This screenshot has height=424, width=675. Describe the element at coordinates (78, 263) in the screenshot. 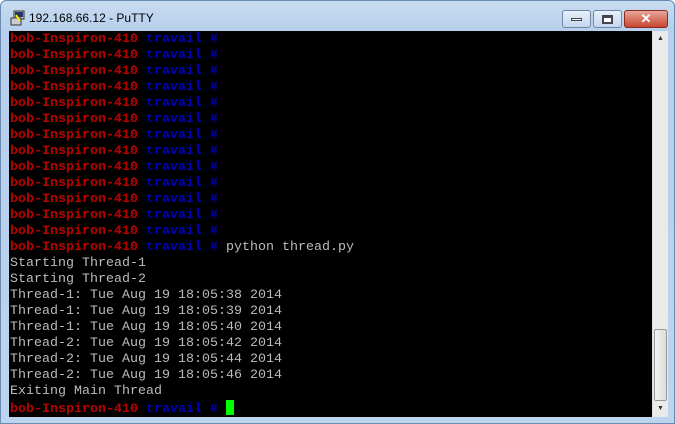

I see `output-text: Starting Thread-1` at that location.